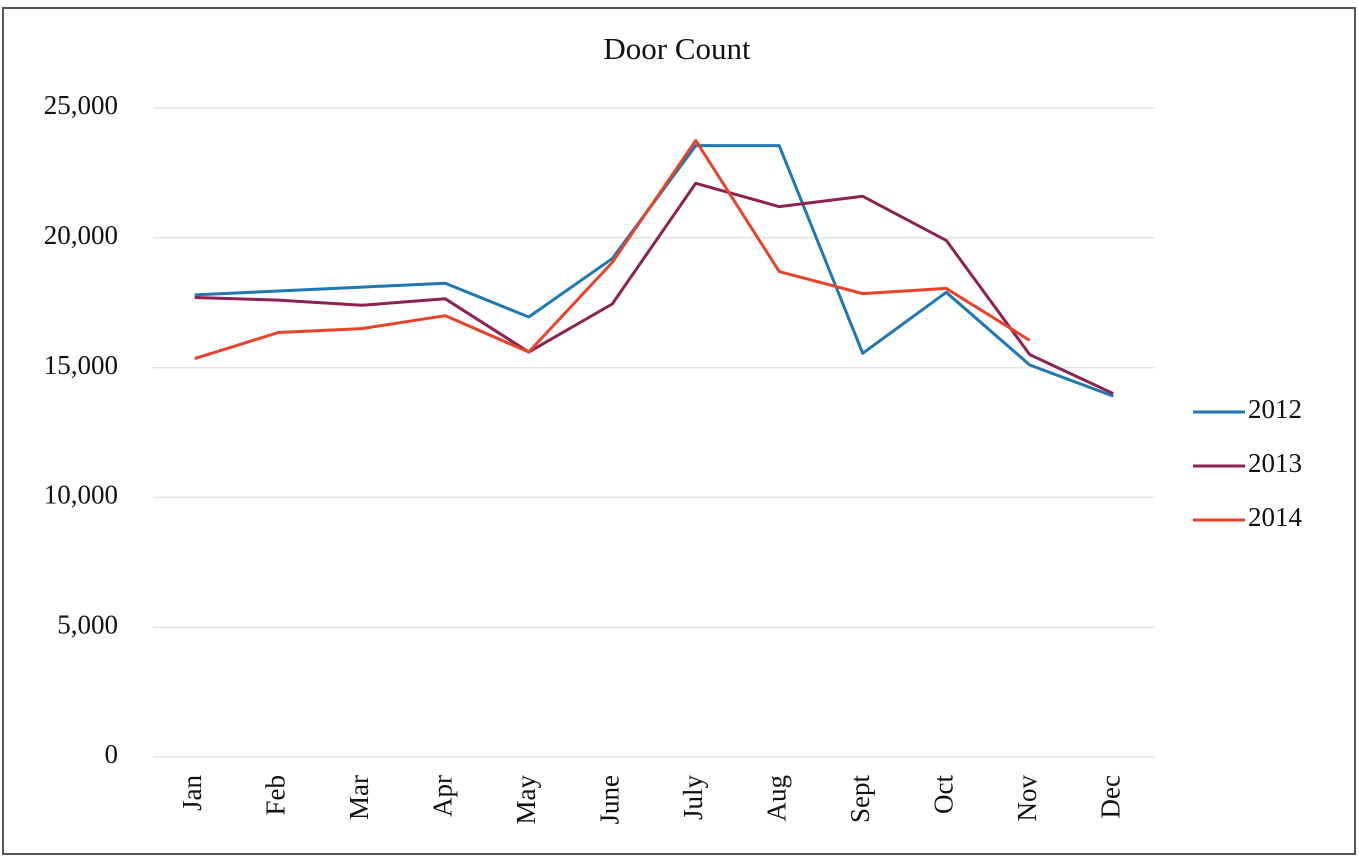  What do you see at coordinates (526, 800) in the screenshot?
I see `x-tick-label: May` at bounding box center [526, 800].